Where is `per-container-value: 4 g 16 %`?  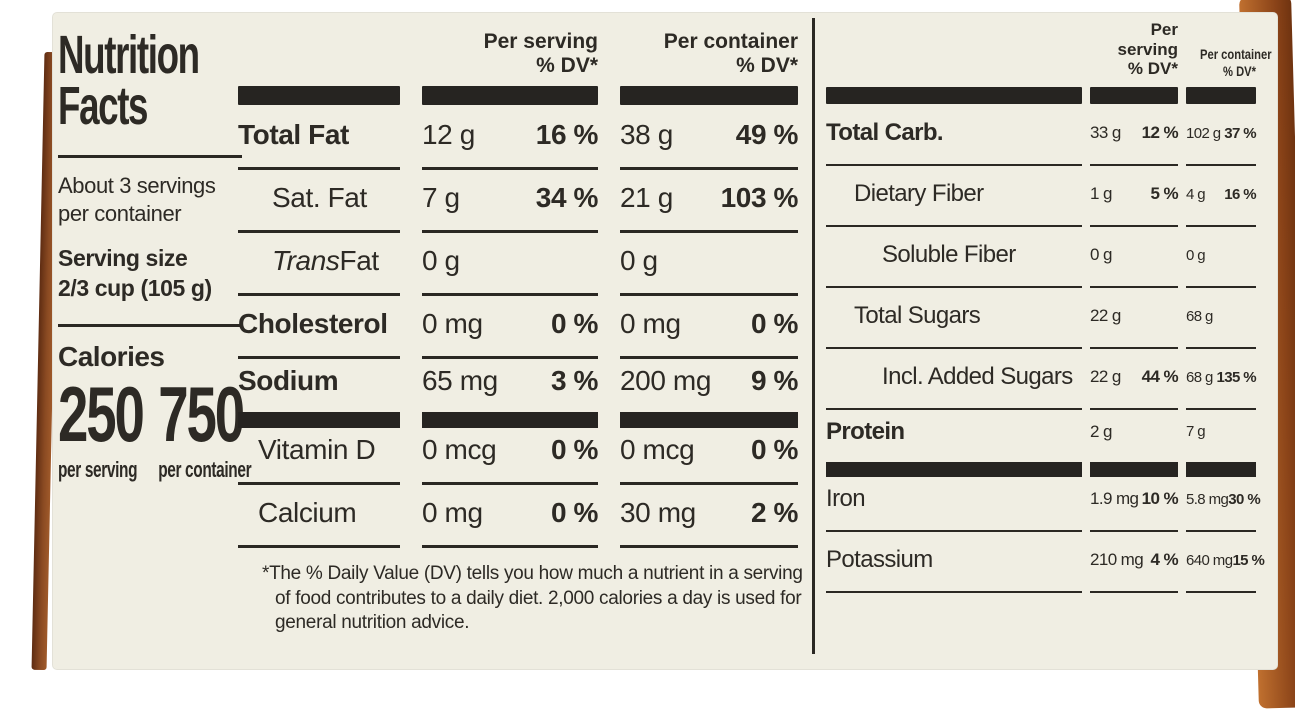
per-container-value: 4 g 16 % is located at coordinates (1221, 195).